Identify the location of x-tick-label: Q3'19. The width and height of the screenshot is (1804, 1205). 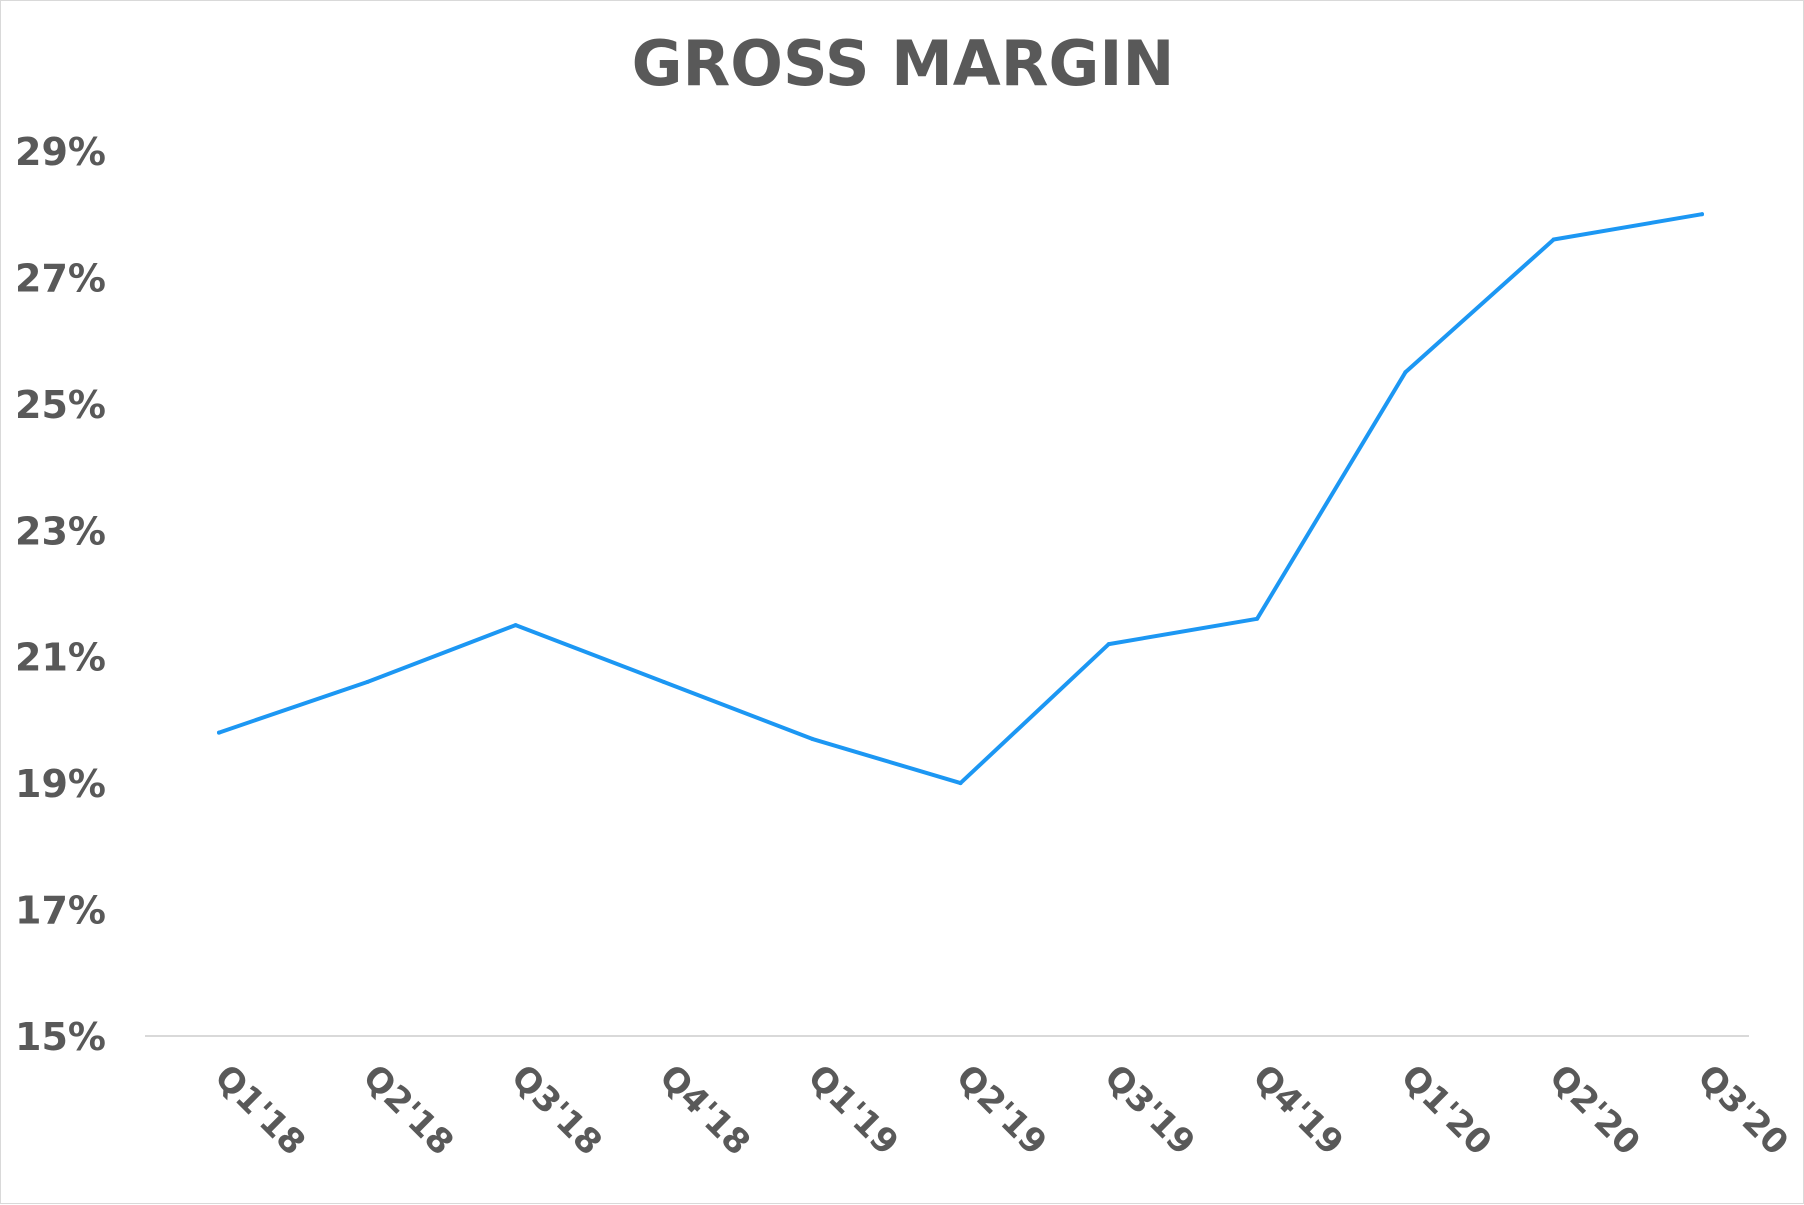
(1149, 1110).